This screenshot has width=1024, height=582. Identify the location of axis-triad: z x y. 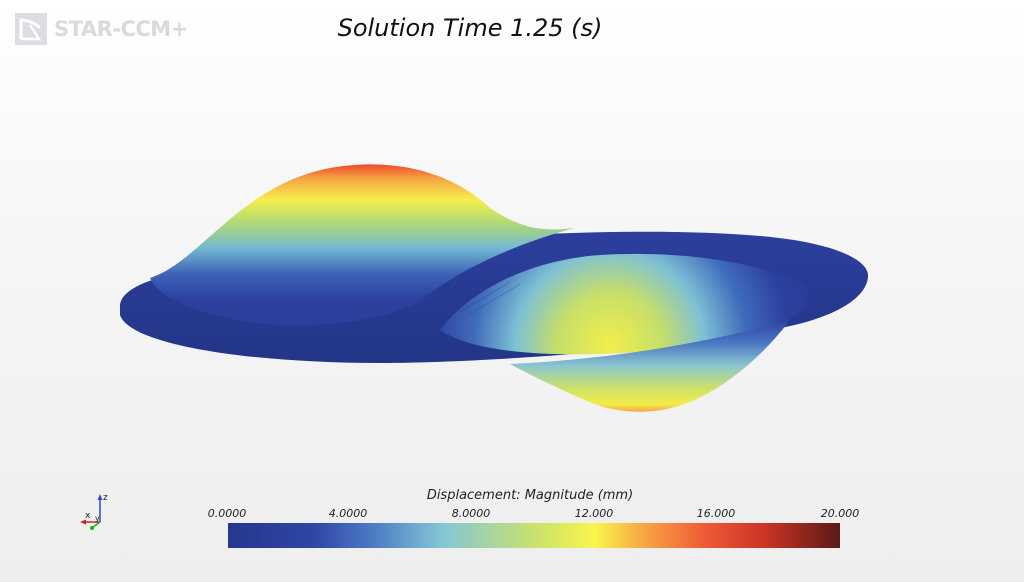
(94, 511).